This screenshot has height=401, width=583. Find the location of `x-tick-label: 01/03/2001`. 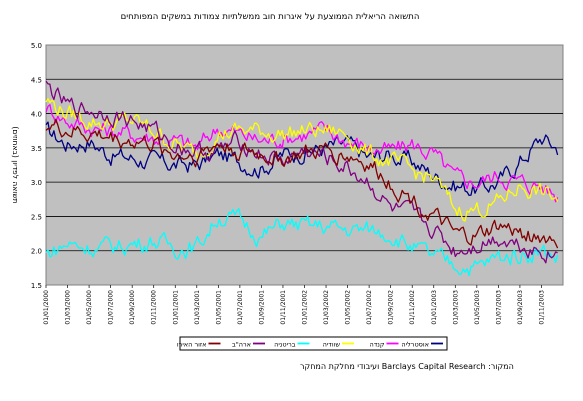

x-tick-label: 01/03/2001 is located at coordinates (197, 307).